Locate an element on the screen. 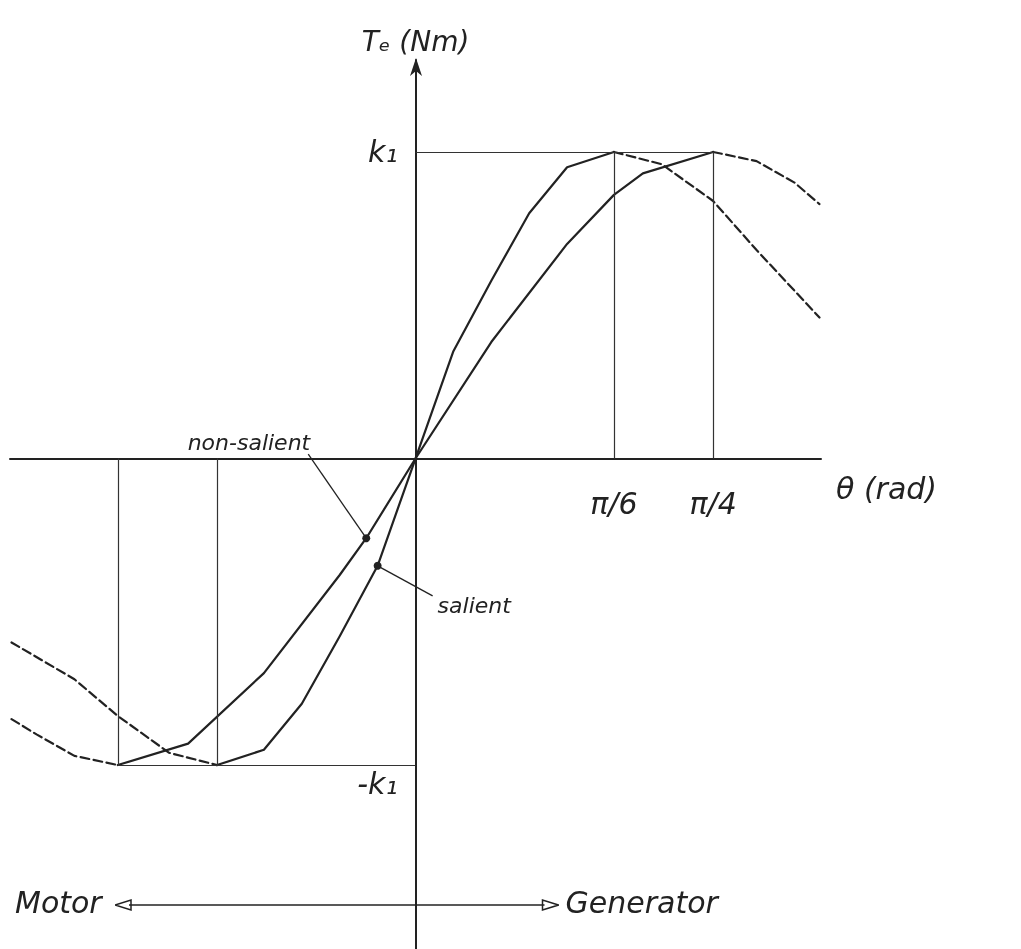  y-axis-title: Tₑ (Nm) is located at coordinates (415, 41).